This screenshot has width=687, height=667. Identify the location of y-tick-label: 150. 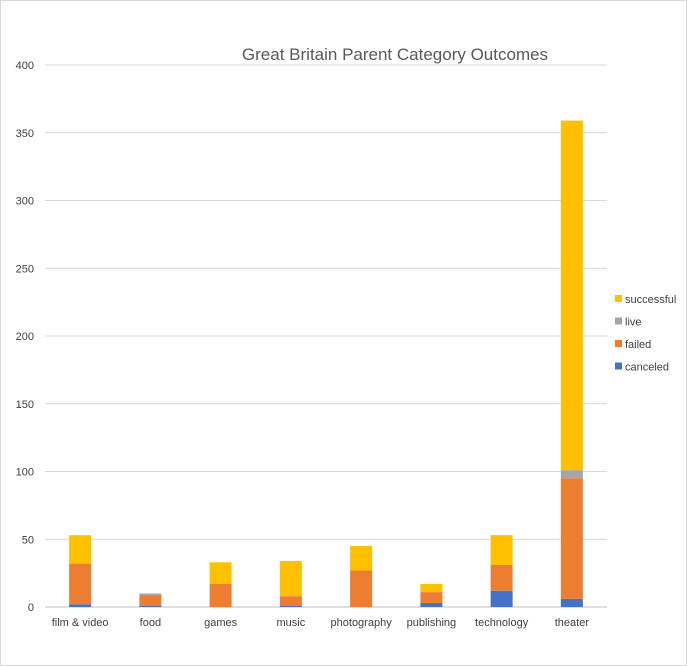
(25, 405).